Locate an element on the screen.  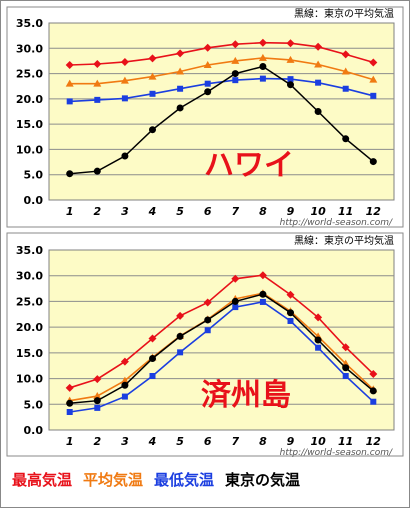
legend-item-avg: 平均気温 is located at coordinates (113, 480).